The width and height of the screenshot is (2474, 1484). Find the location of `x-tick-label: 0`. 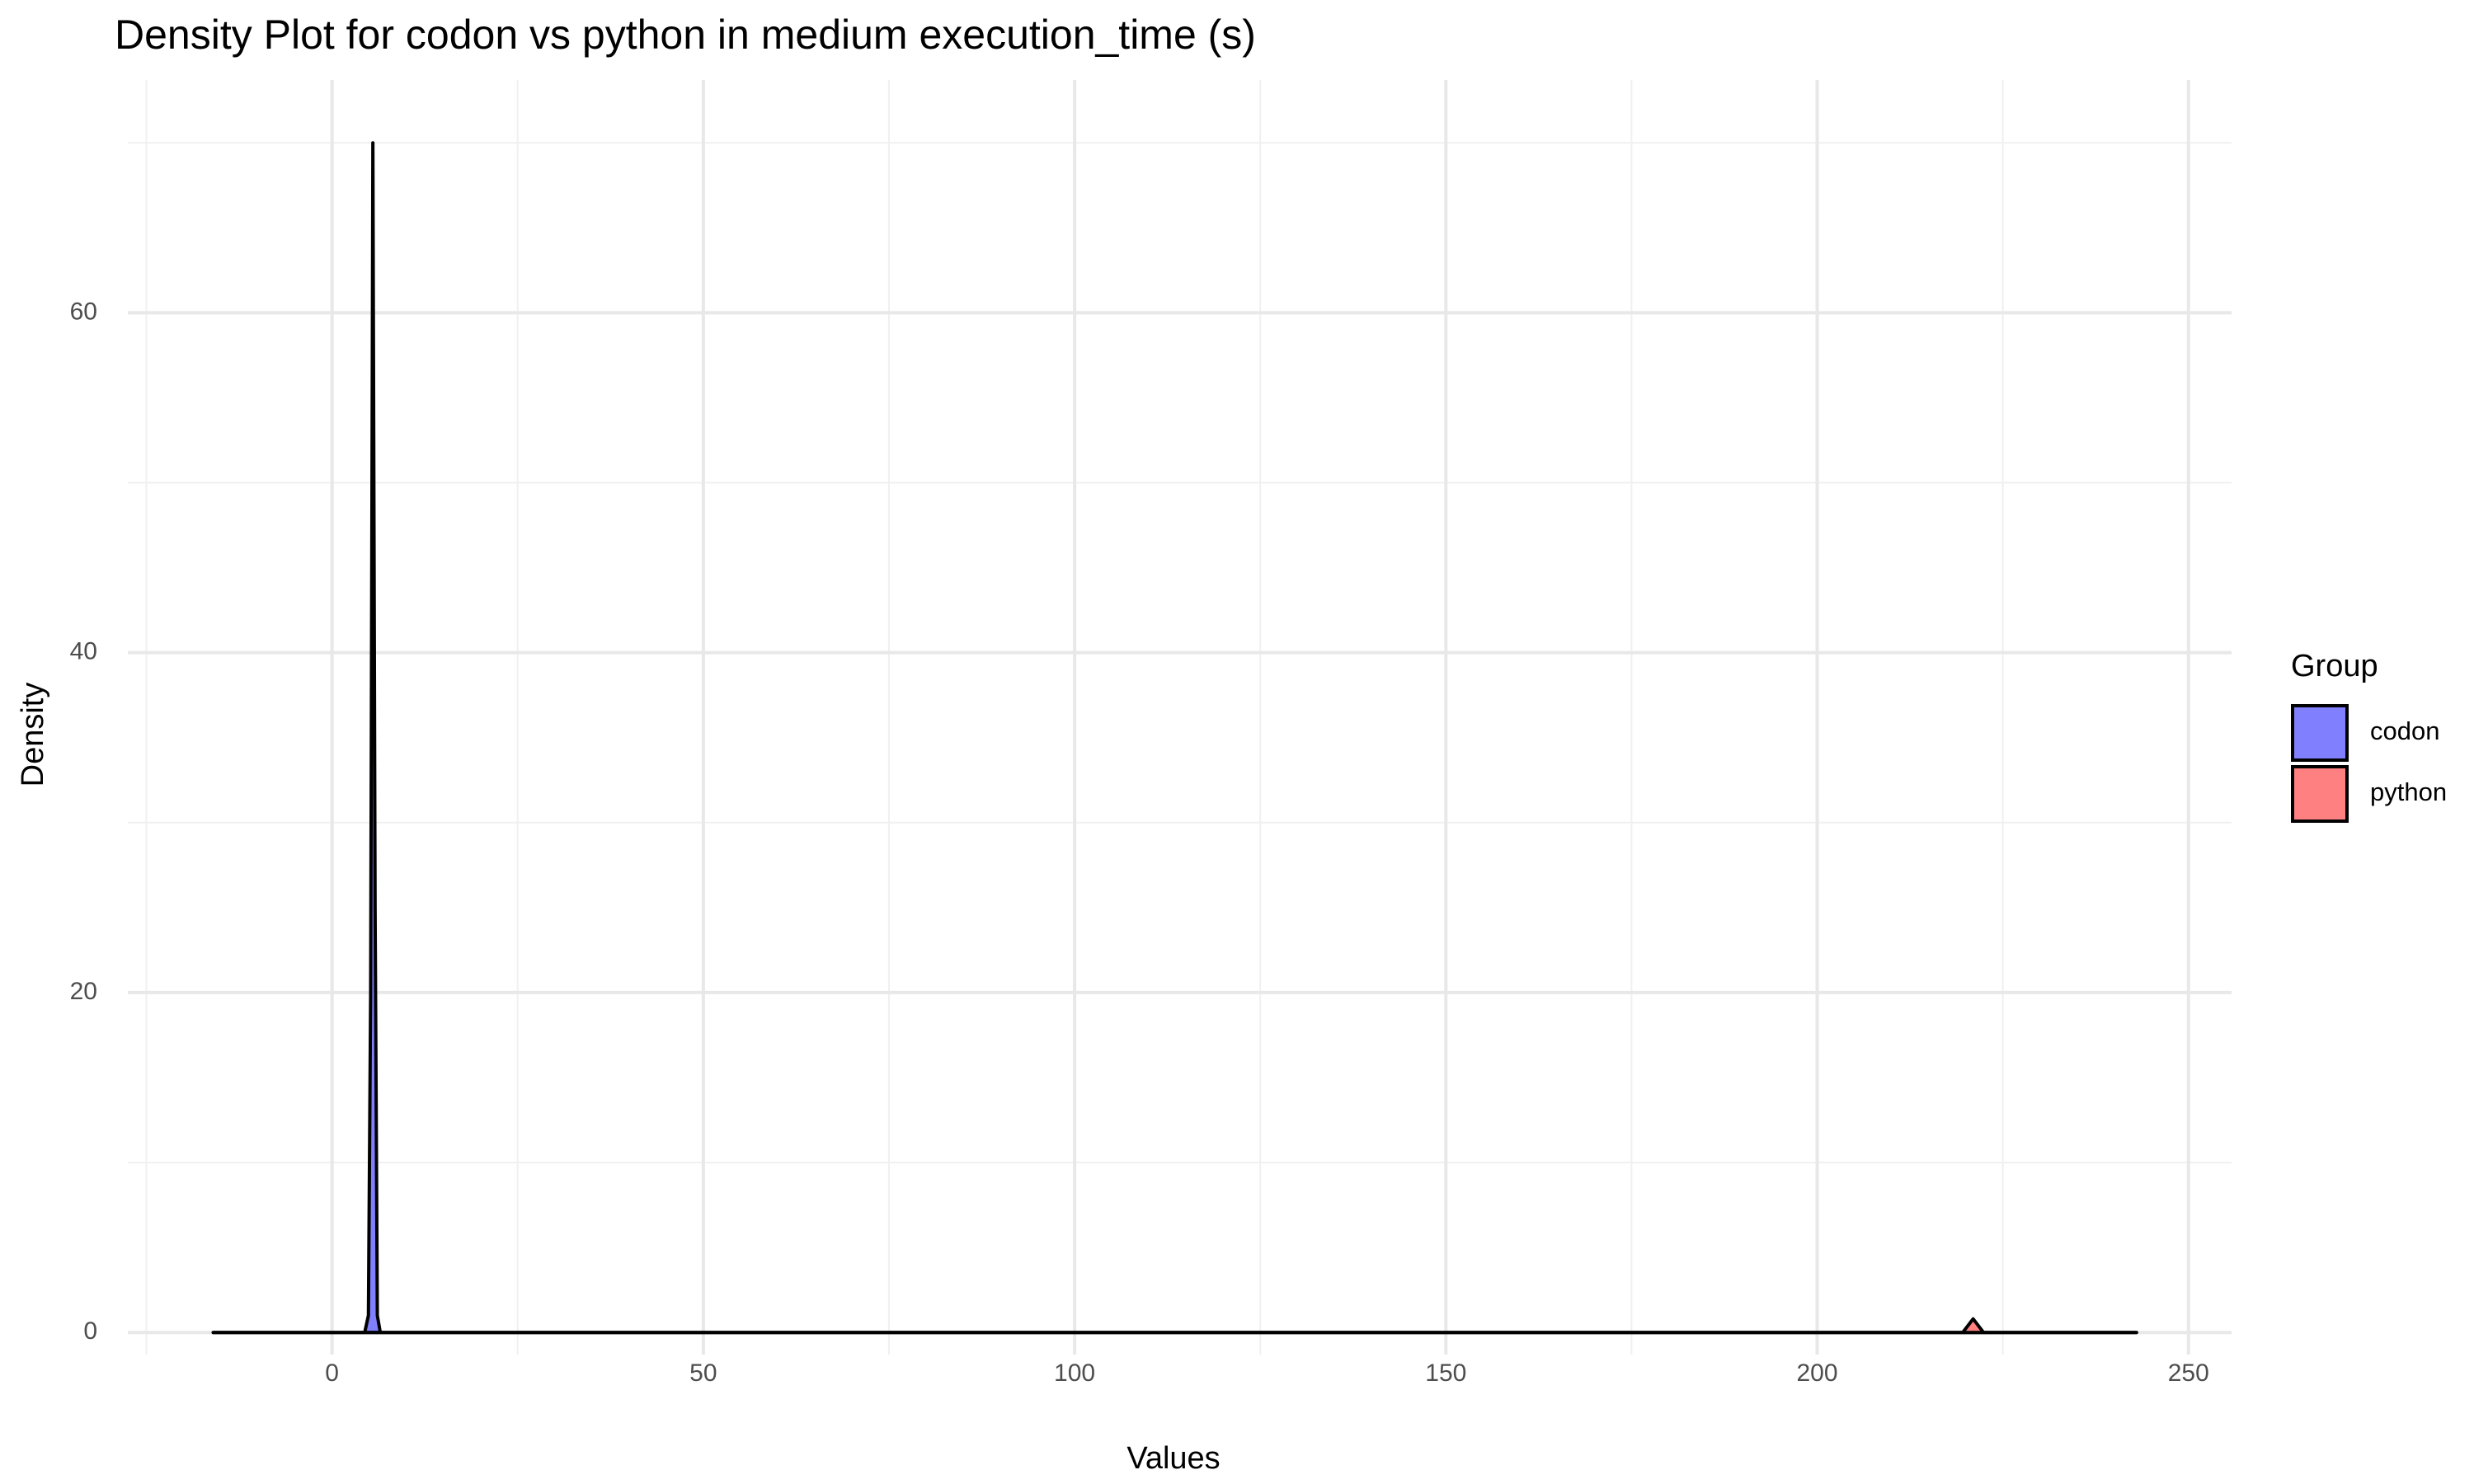

x-tick-label: 0 is located at coordinates (332, 1373).